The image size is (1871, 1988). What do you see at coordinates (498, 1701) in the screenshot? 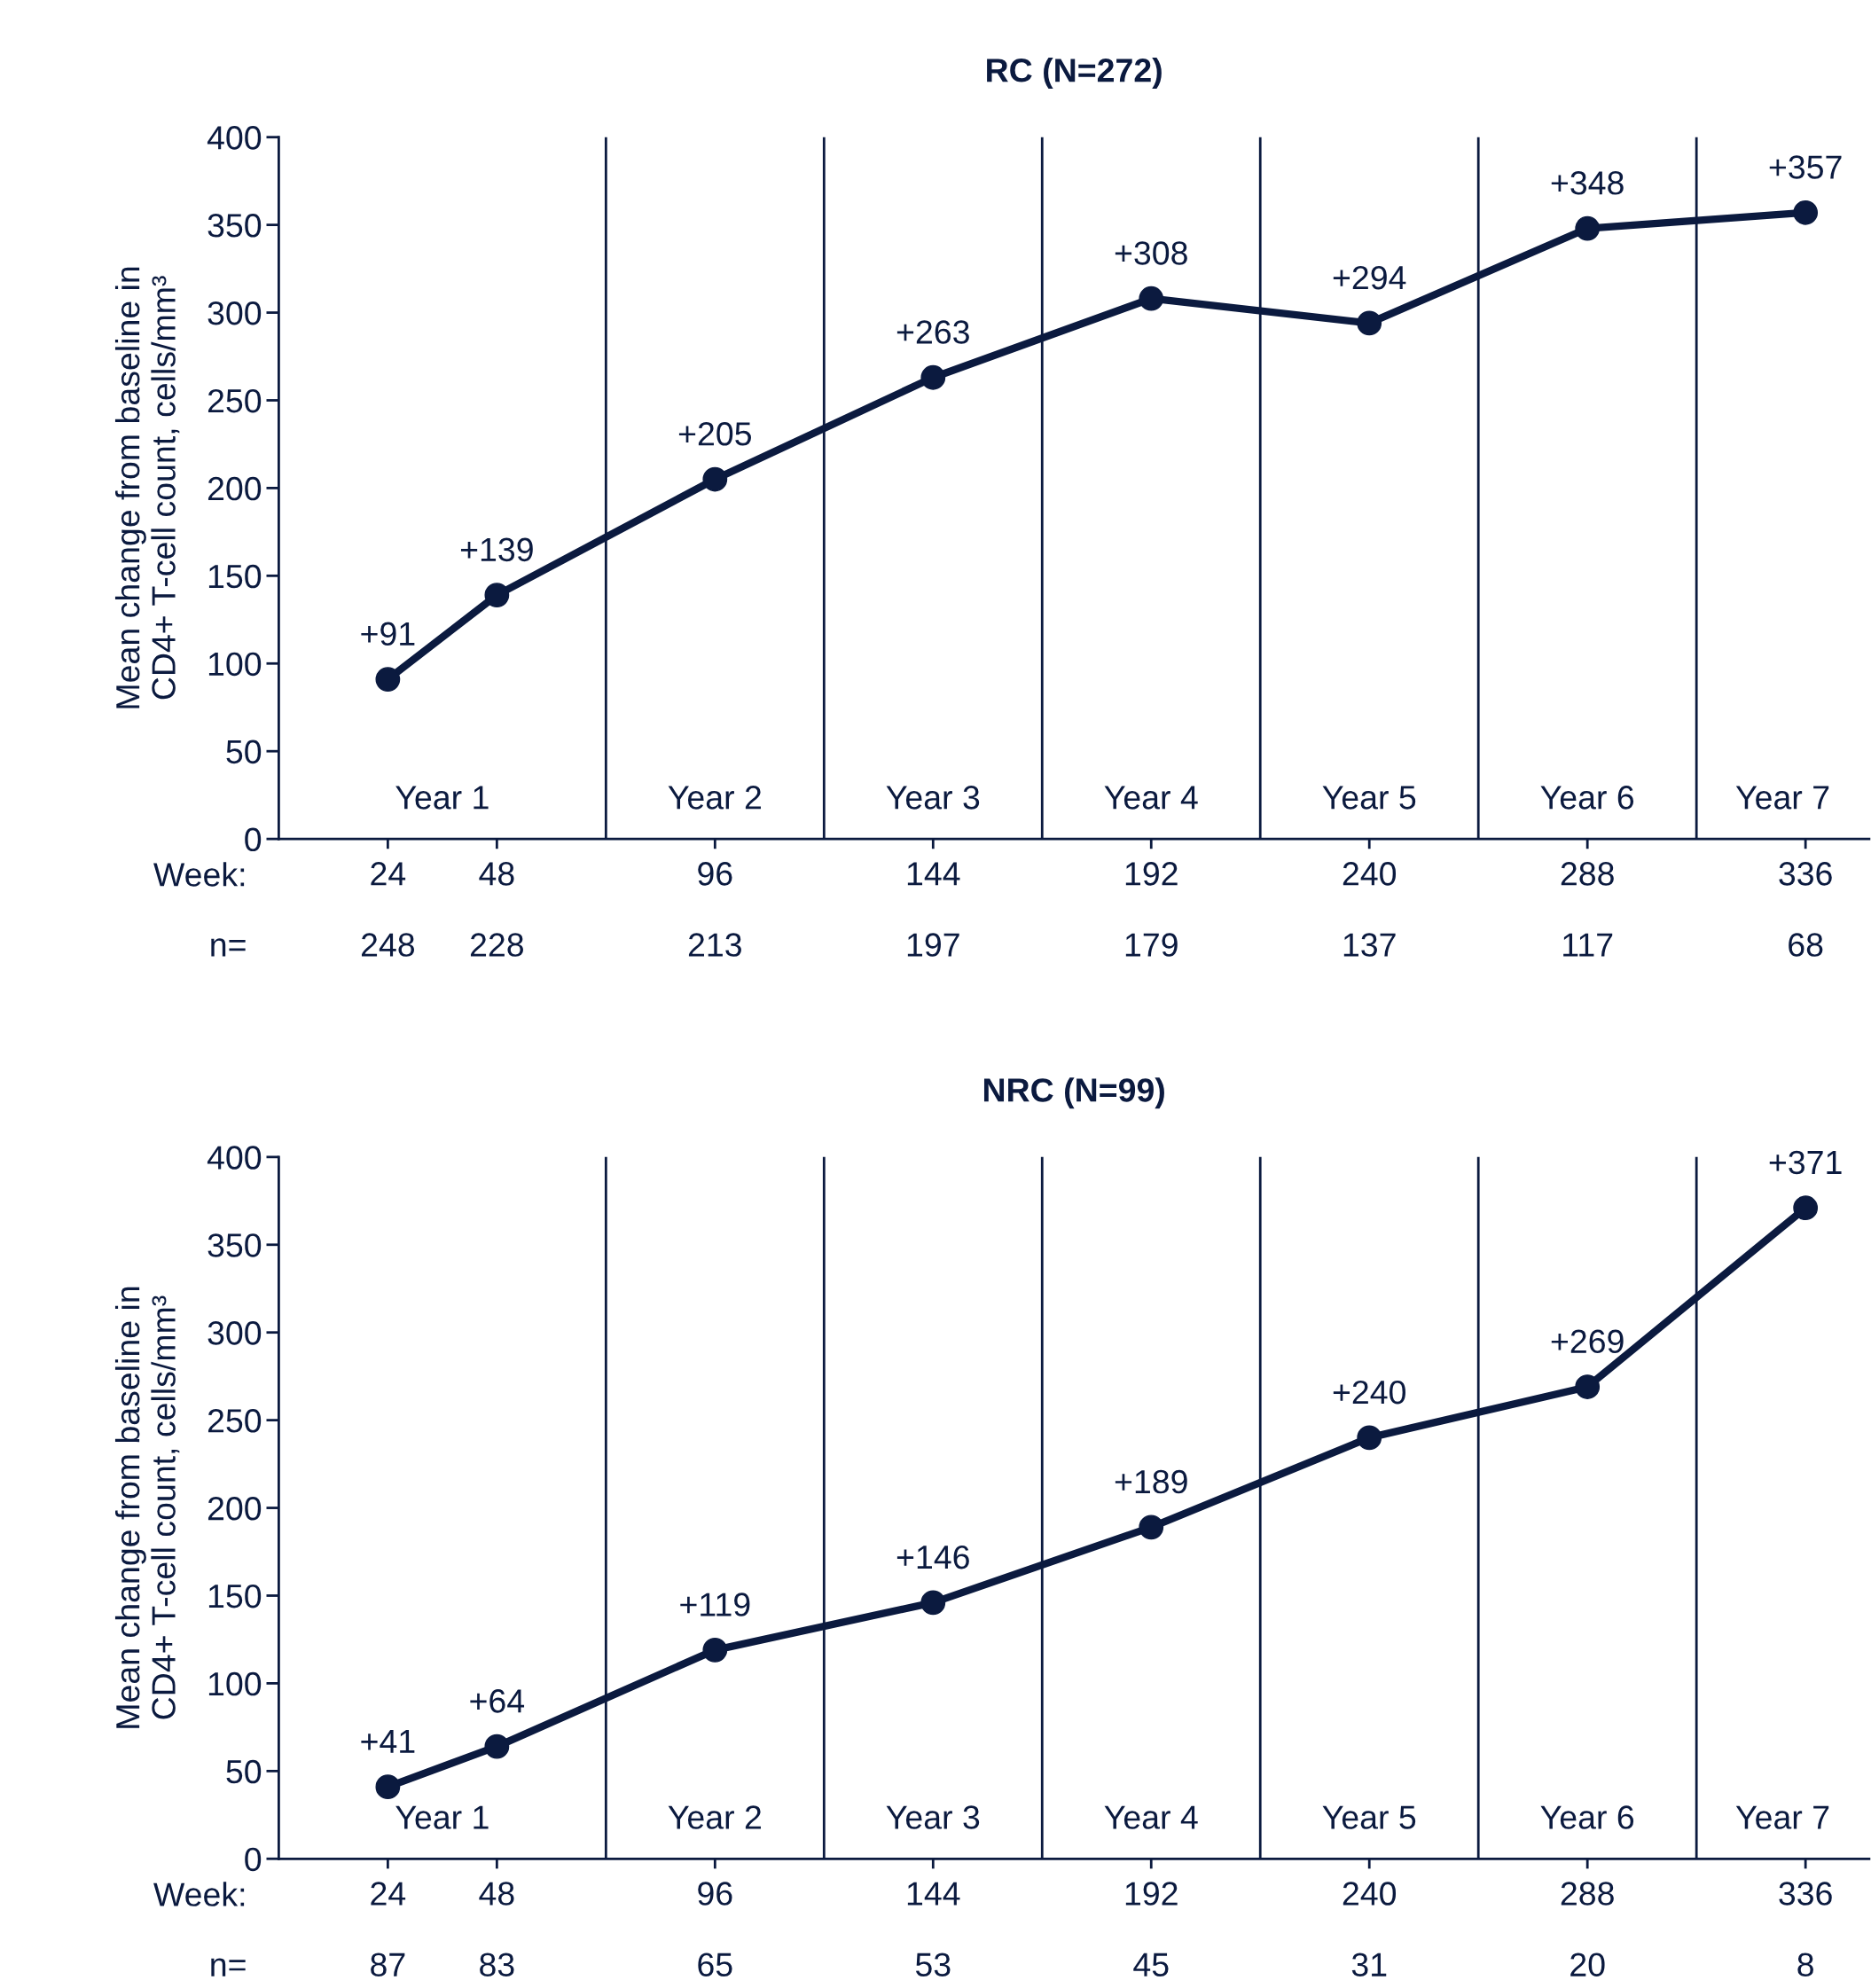
I see `data-label: +64` at bounding box center [498, 1701].